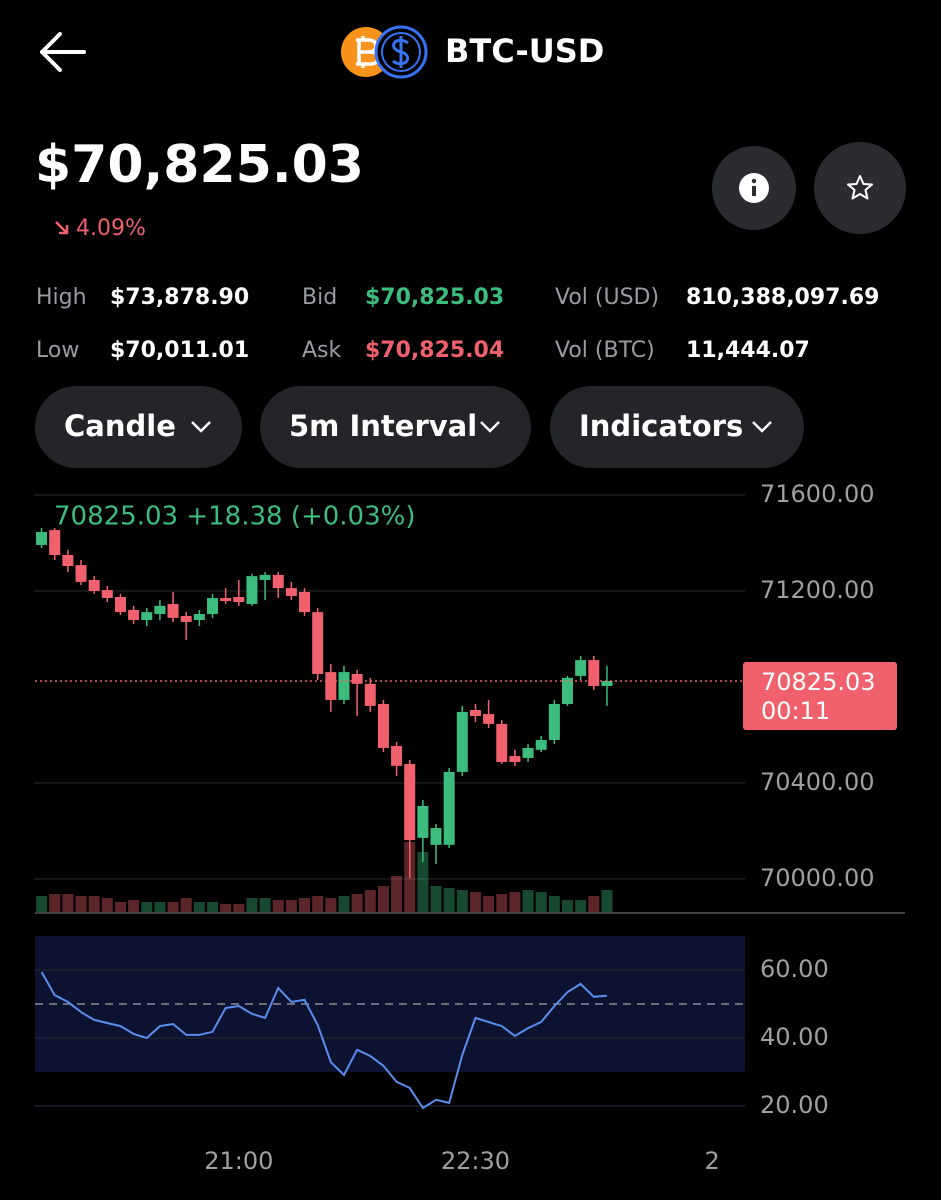 The height and width of the screenshot is (1200, 941). Describe the element at coordinates (795, 711) in the screenshot. I see `price-tag-countdown: 00:11` at that location.